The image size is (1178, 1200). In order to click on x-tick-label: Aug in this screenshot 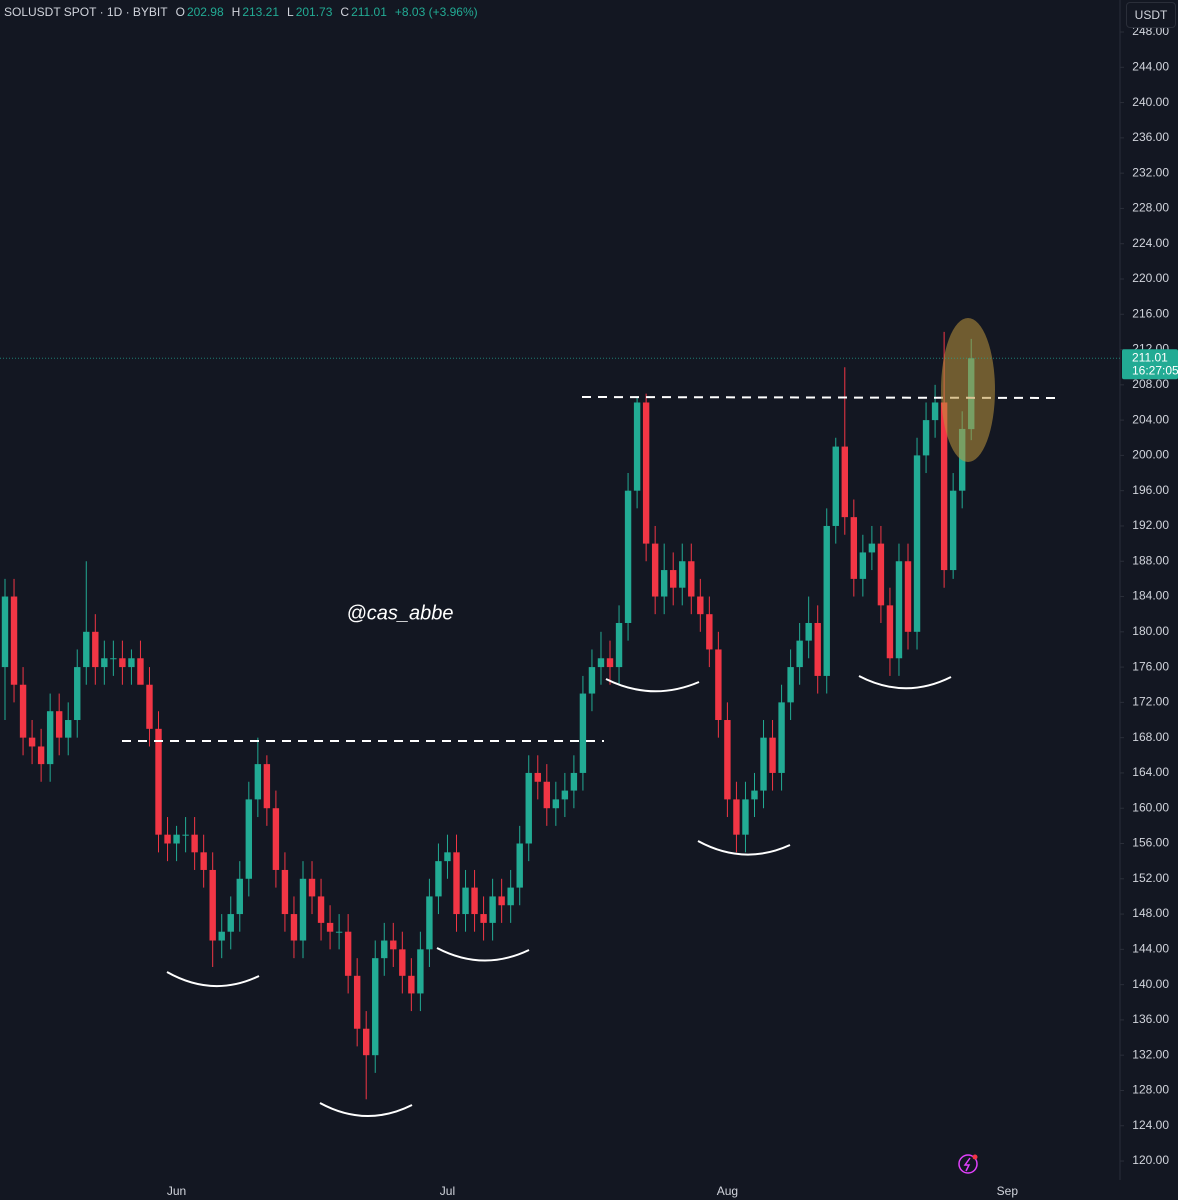, I will do `click(727, 1191)`.